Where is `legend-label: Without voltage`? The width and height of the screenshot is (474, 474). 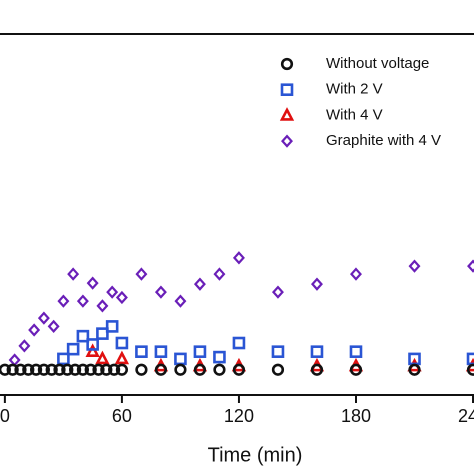 legend-label: Without voltage is located at coordinates (377, 63).